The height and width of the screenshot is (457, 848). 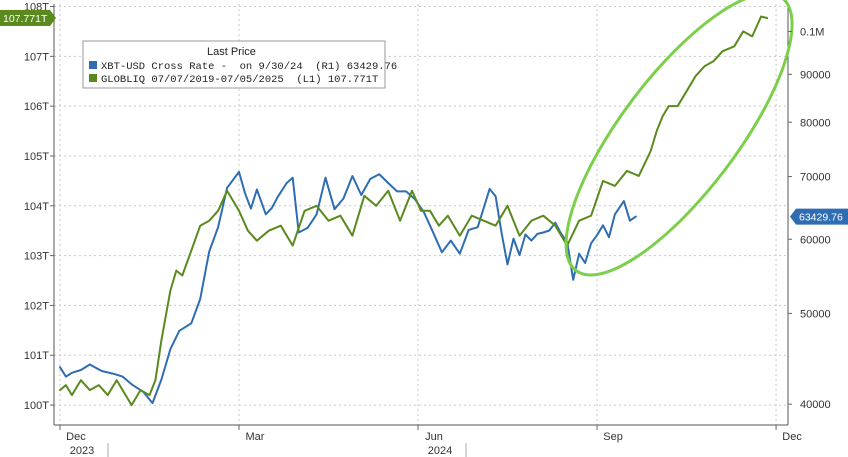 I want to click on legend-swatch-xbt, so click(x=93, y=65).